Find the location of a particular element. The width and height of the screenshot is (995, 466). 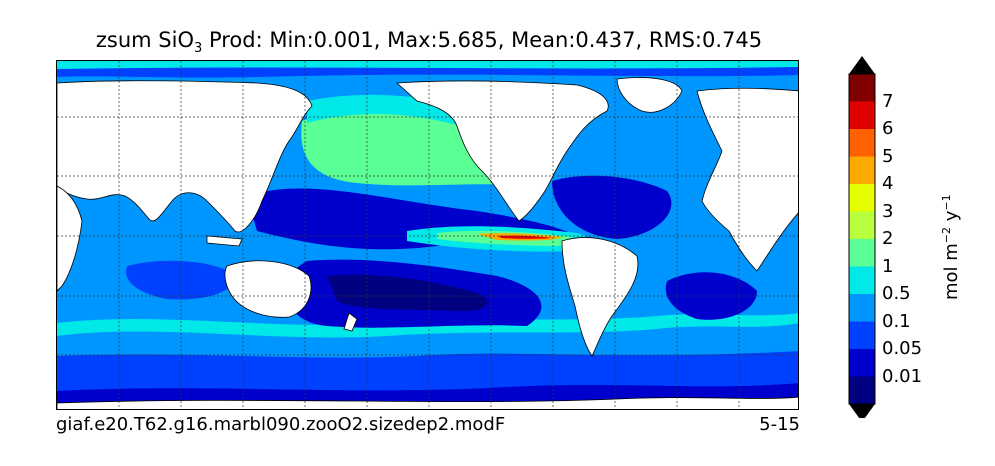

new-zealand-landmass is located at coordinates (350, 322).